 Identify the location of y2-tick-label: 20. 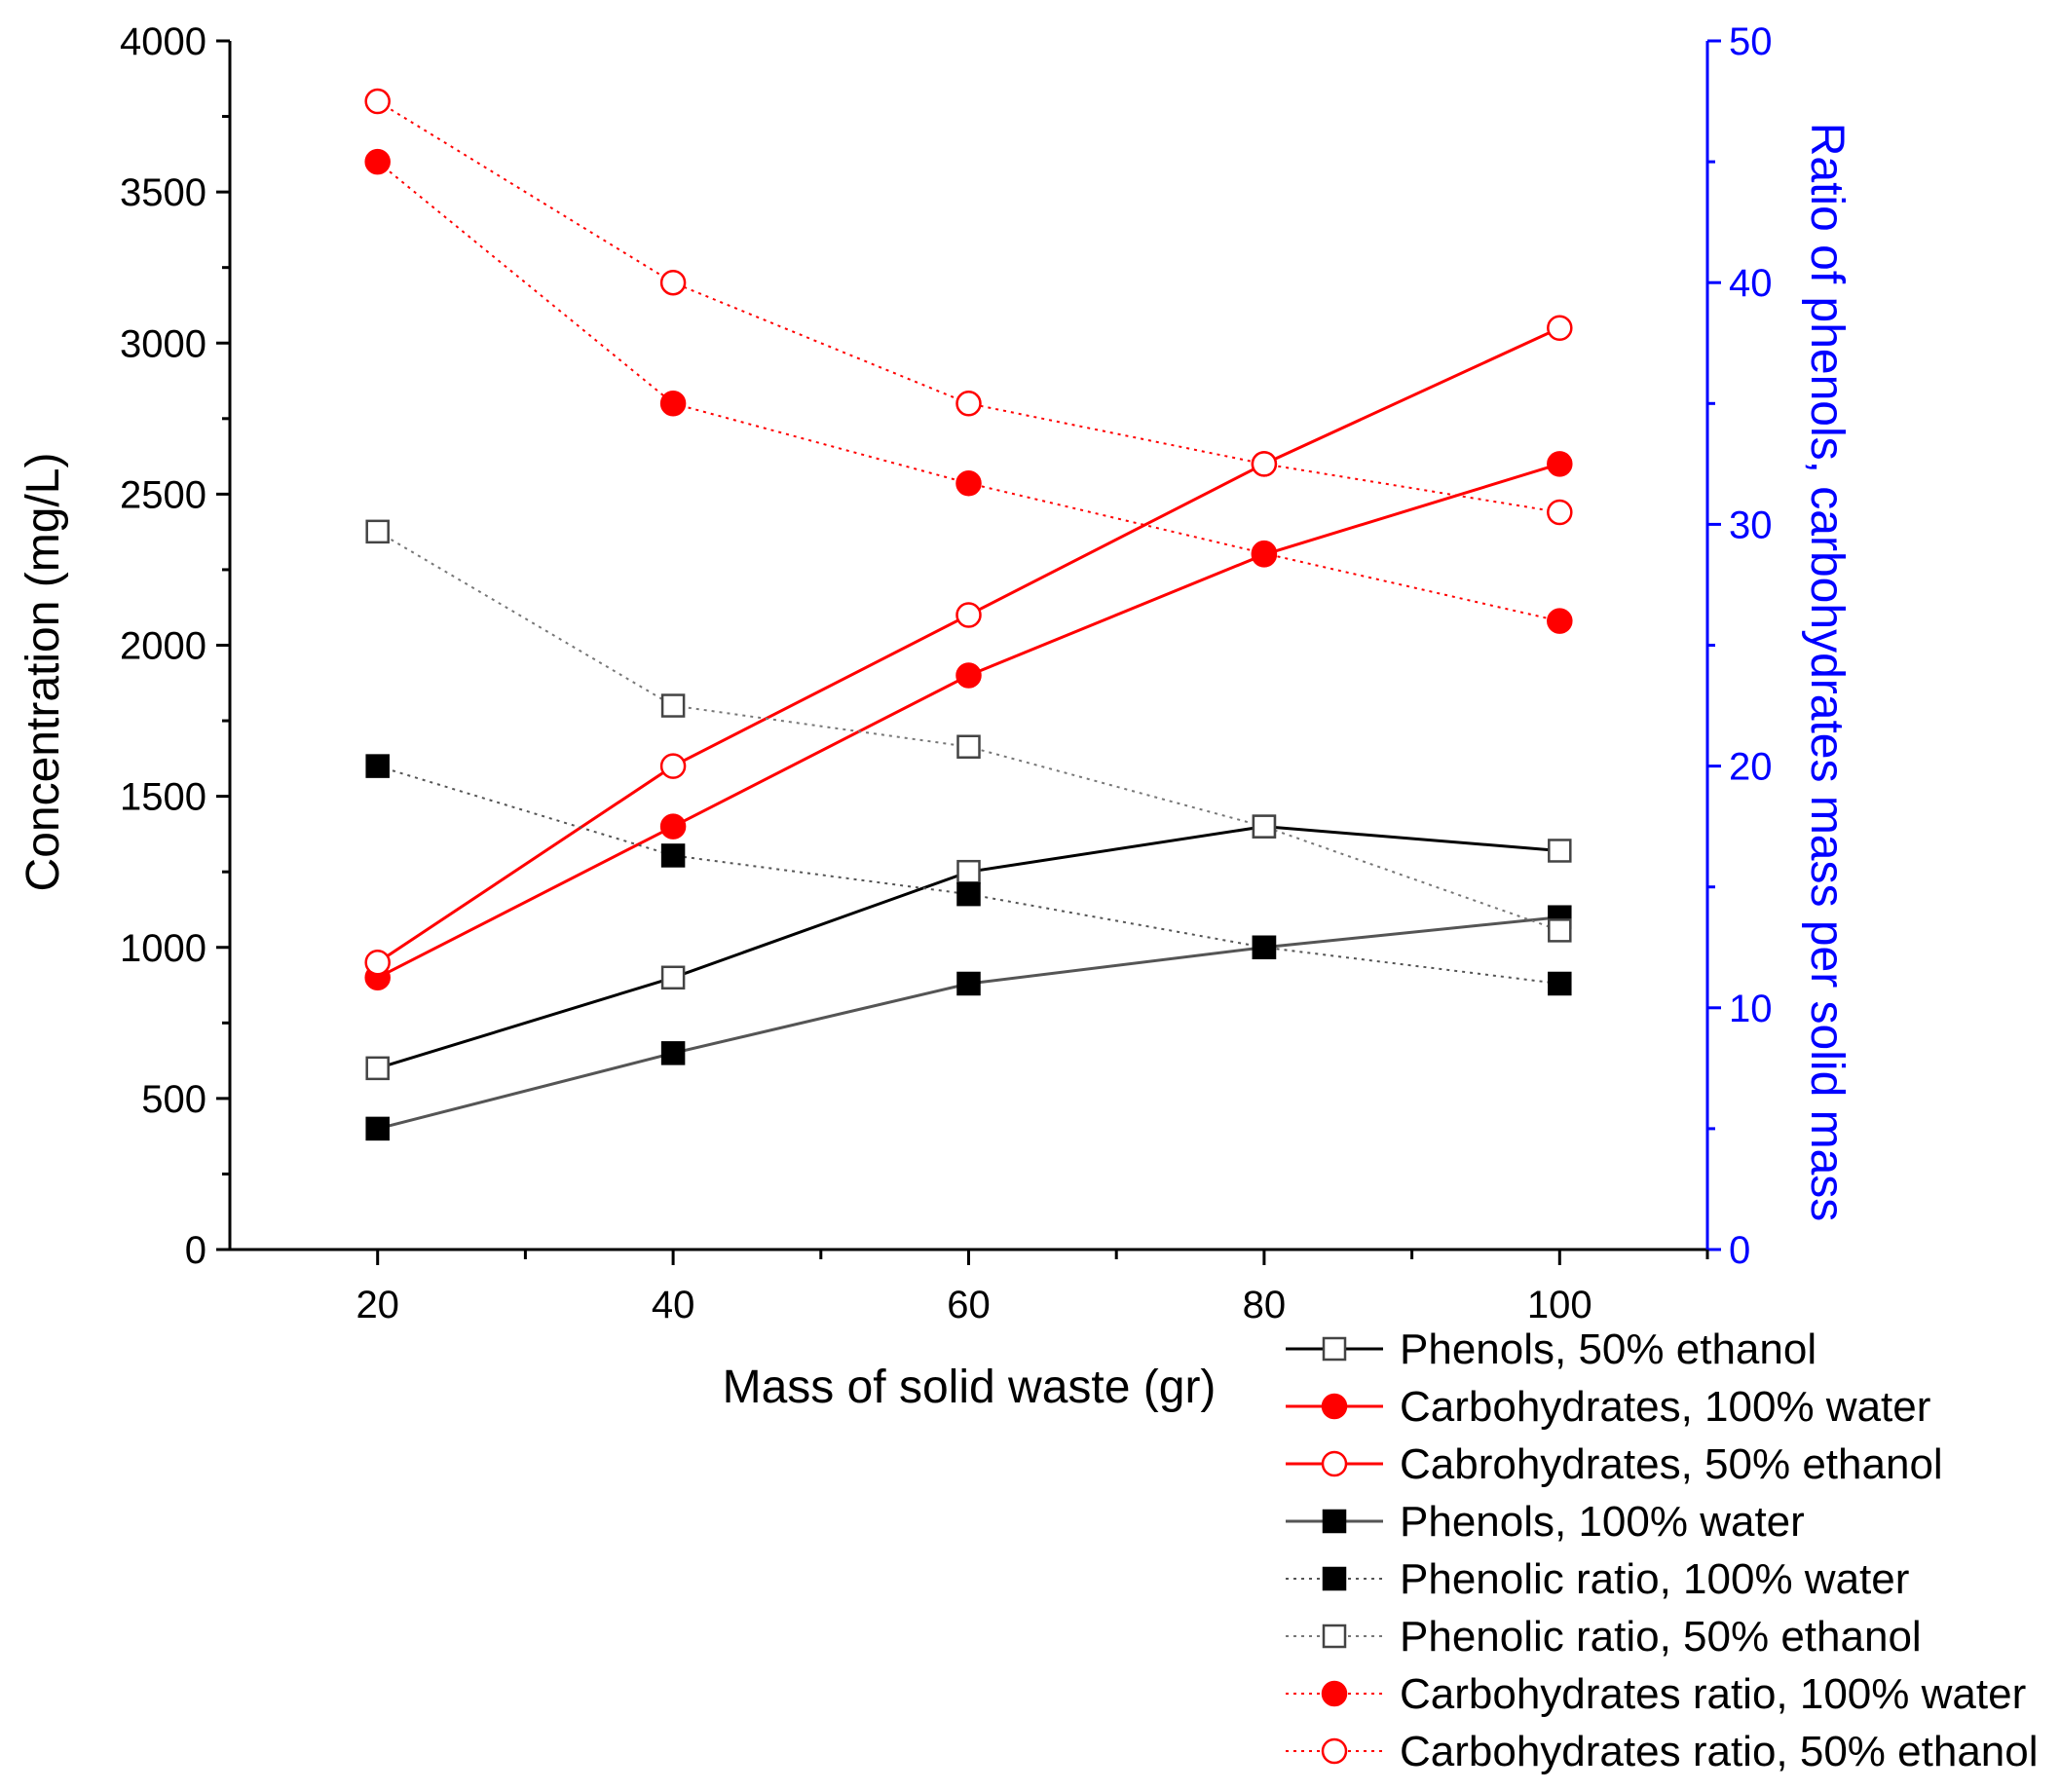
(1751, 767).